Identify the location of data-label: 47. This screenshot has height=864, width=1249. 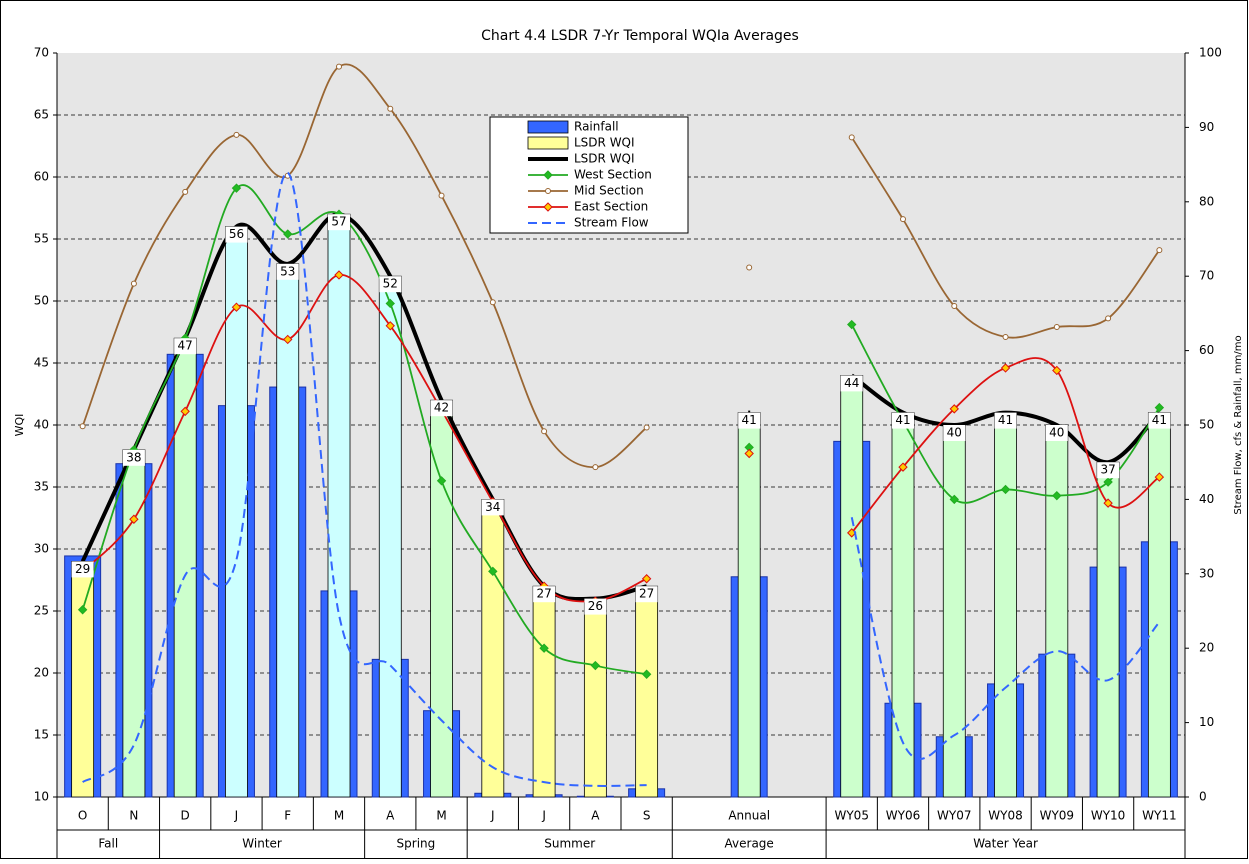
(185, 346).